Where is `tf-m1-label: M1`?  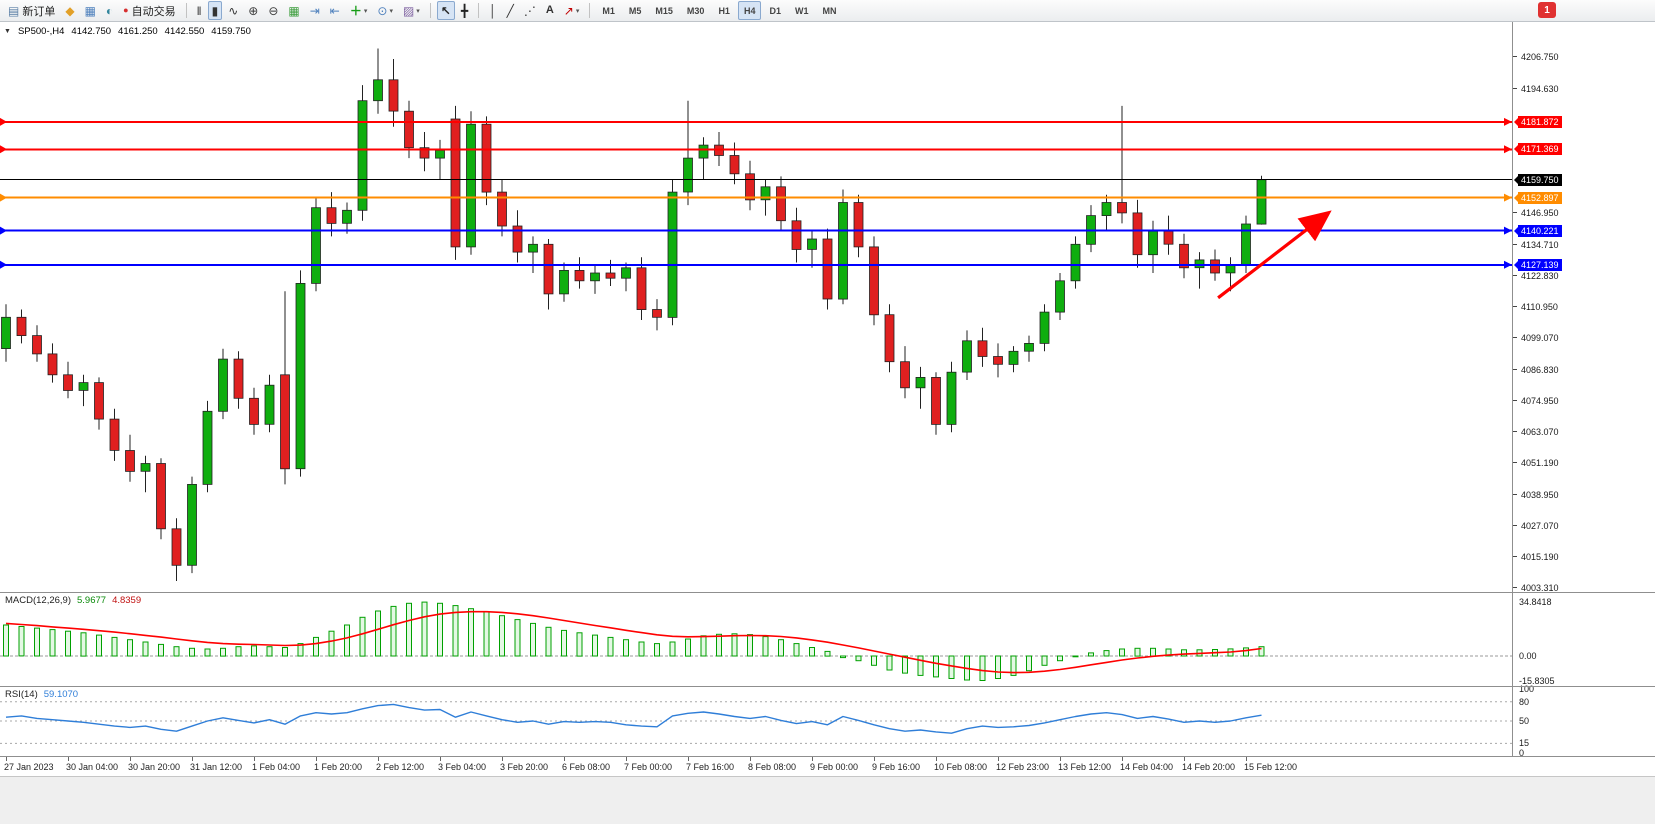
tf-m1-label: M1 is located at coordinates (608, 10).